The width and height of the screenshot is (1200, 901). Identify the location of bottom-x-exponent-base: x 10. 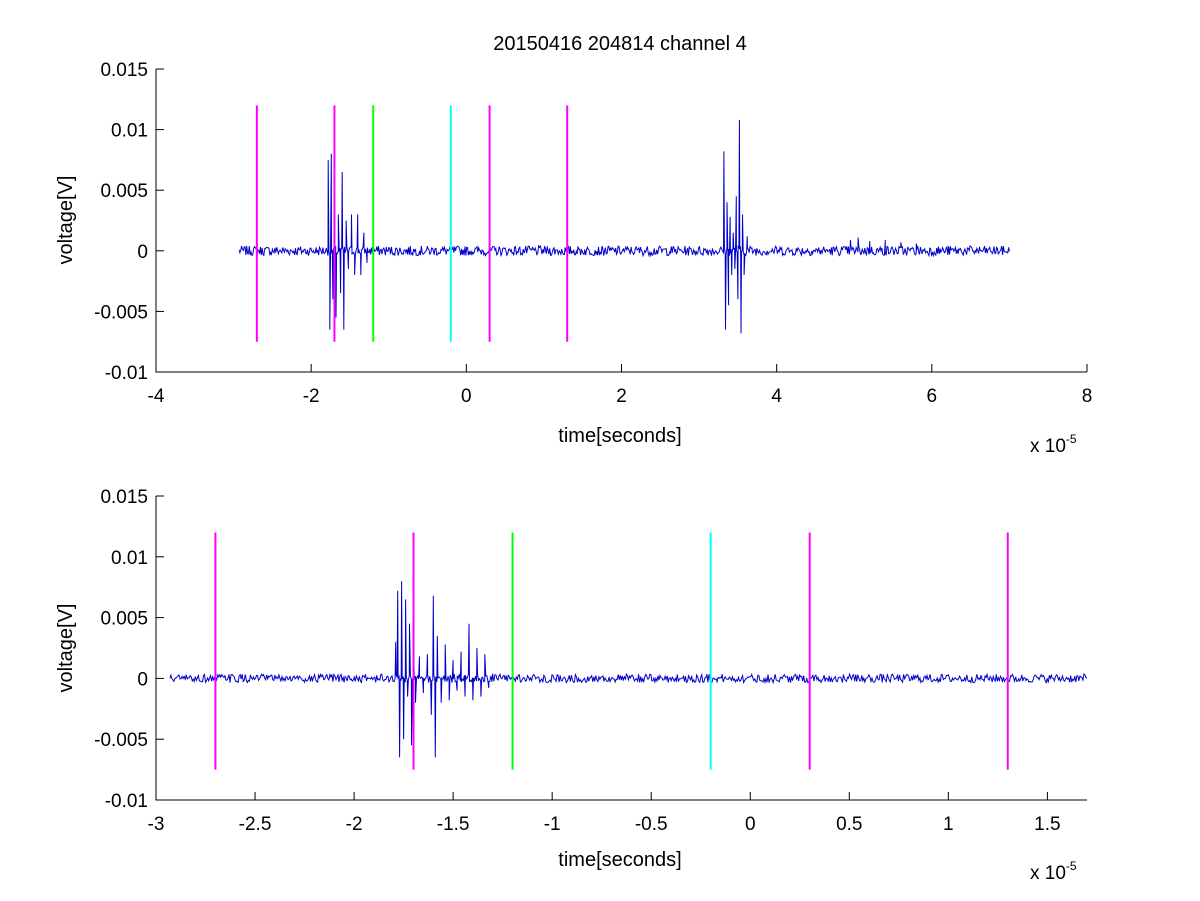
(1048, 873).